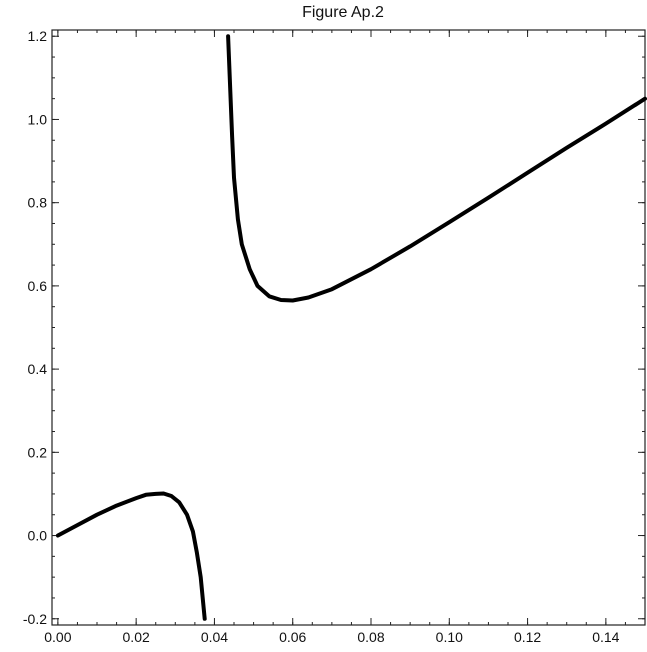  I want to click on x-tick-label: 0.14, so click(605, 637).